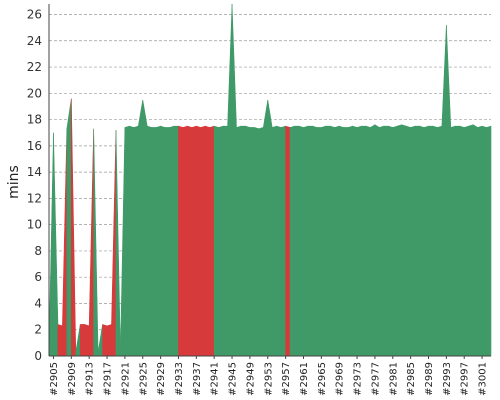 This screenshot has height=400, width=500. Describe the element at coordinates (411, 379) in the screenshot. I see `x-tick-label: #2985` at that location.